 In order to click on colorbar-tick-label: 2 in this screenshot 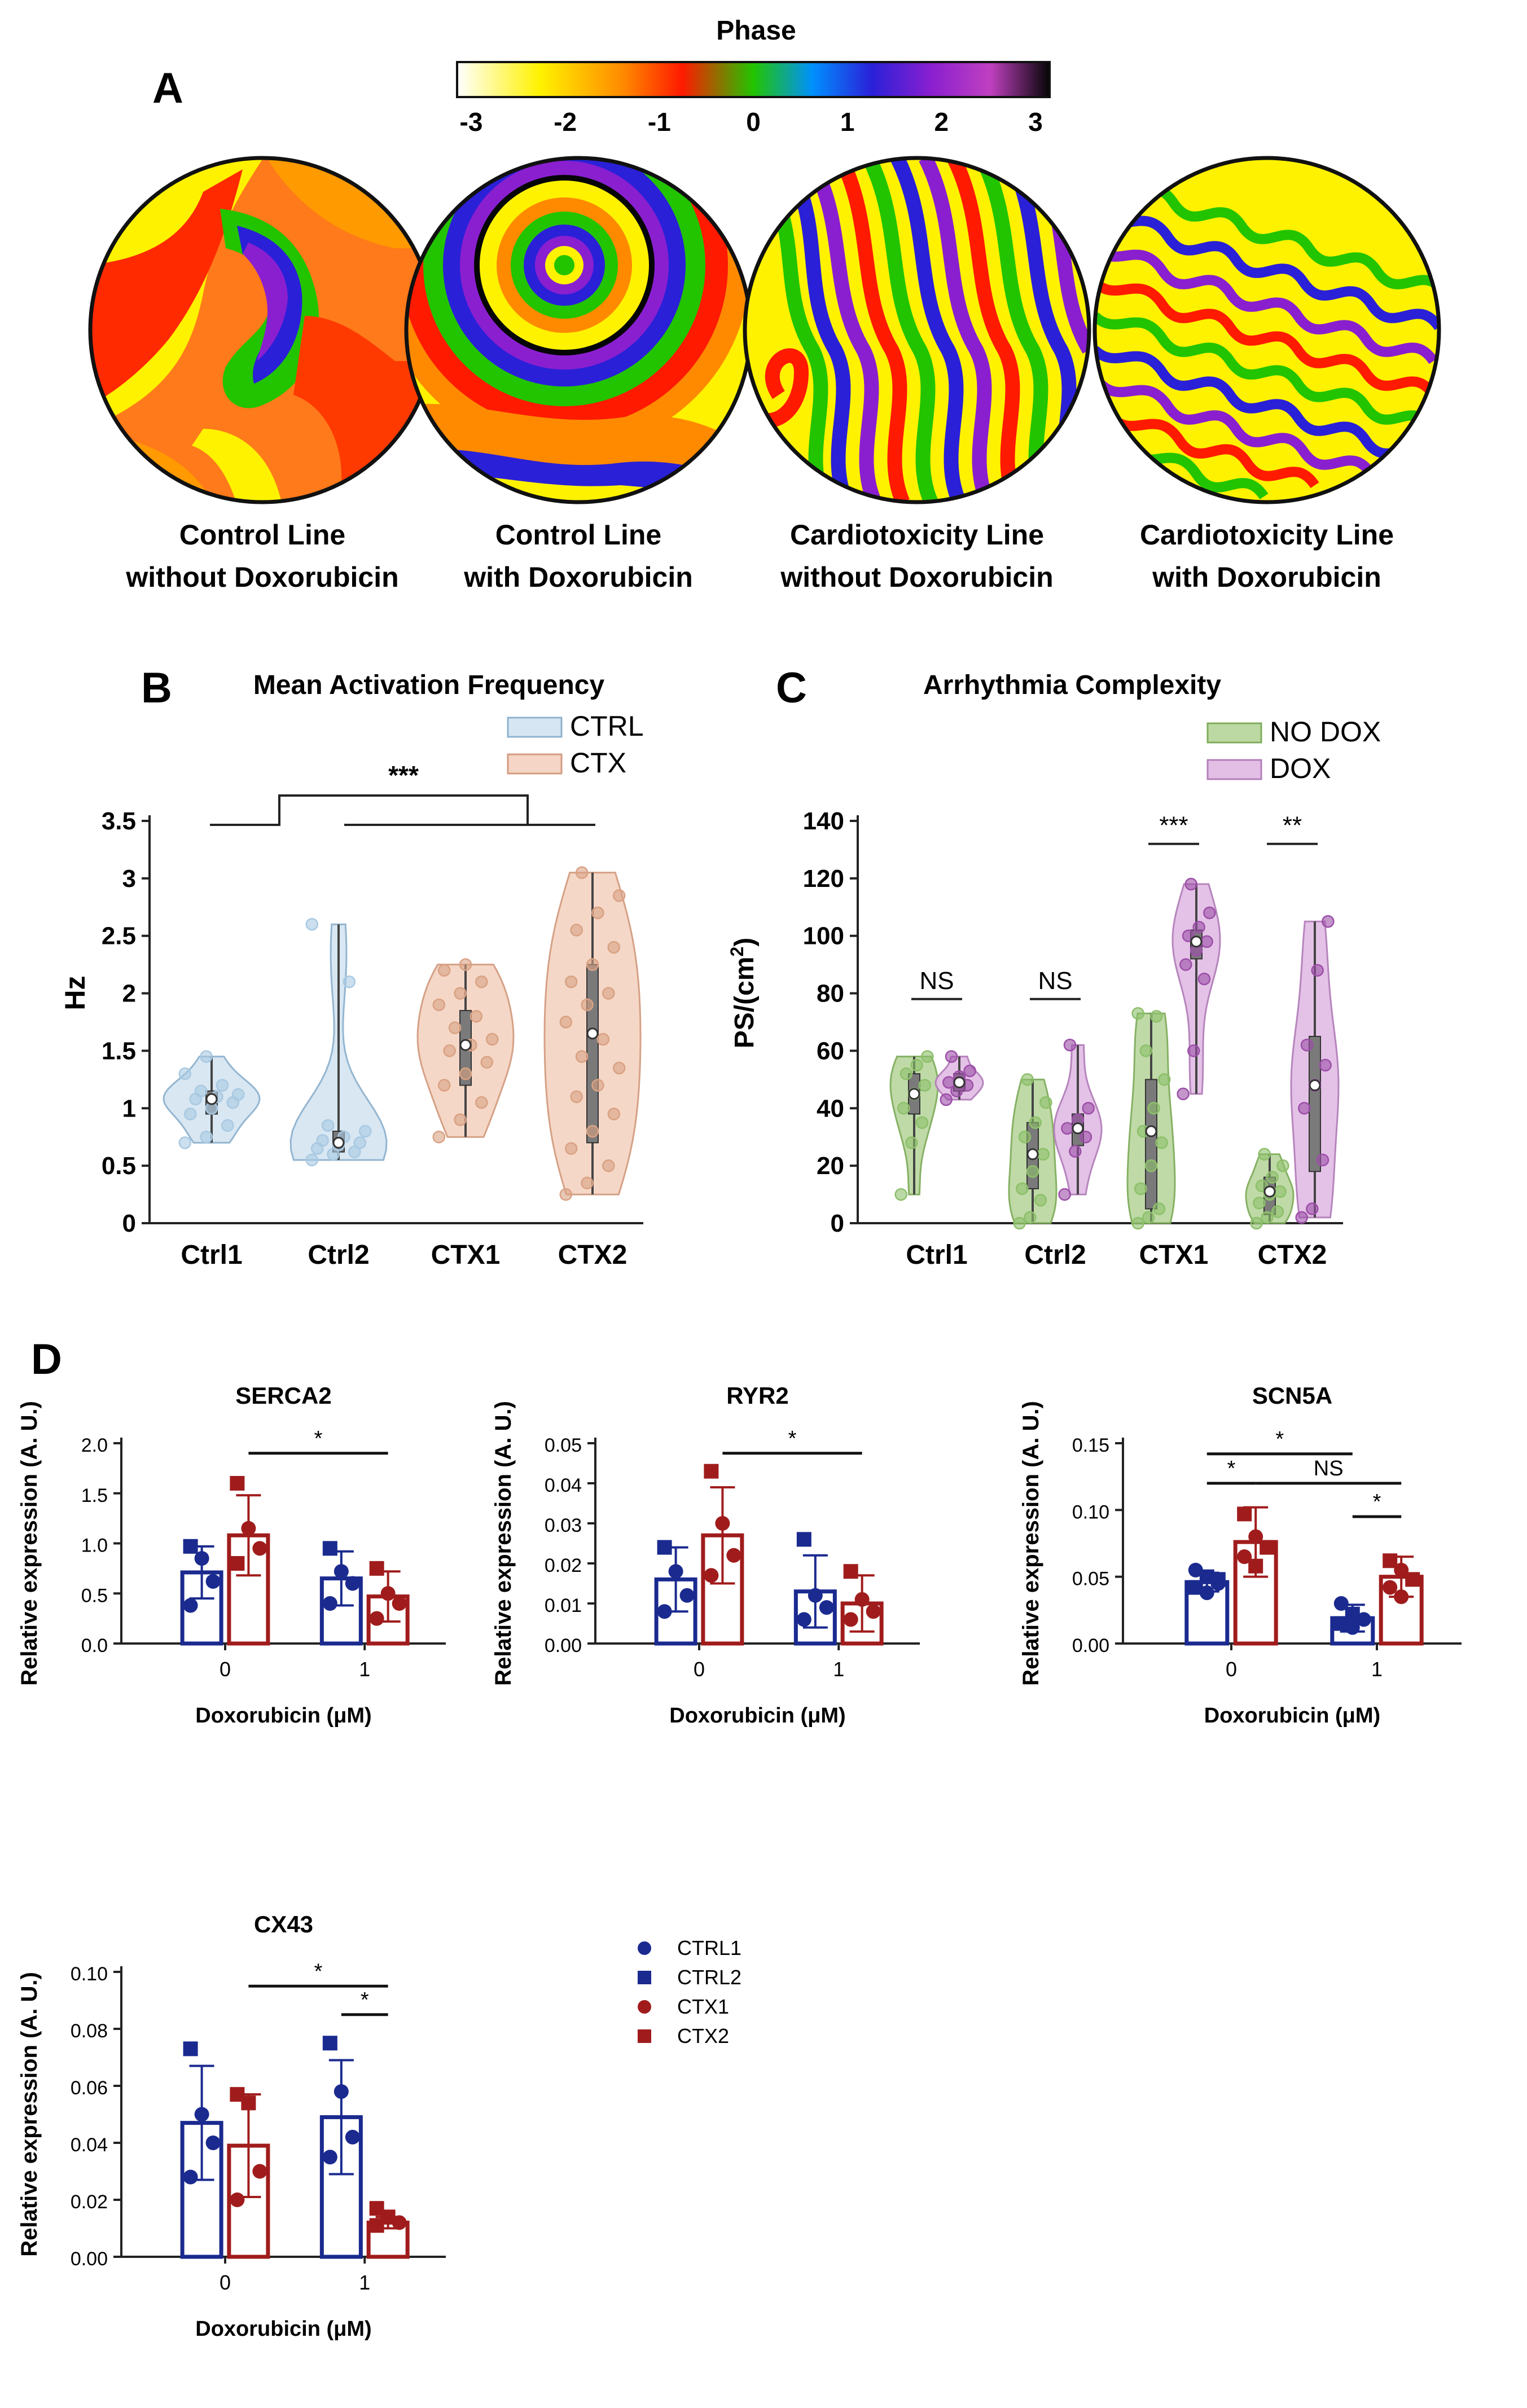, I will do `click(941, 122)`.